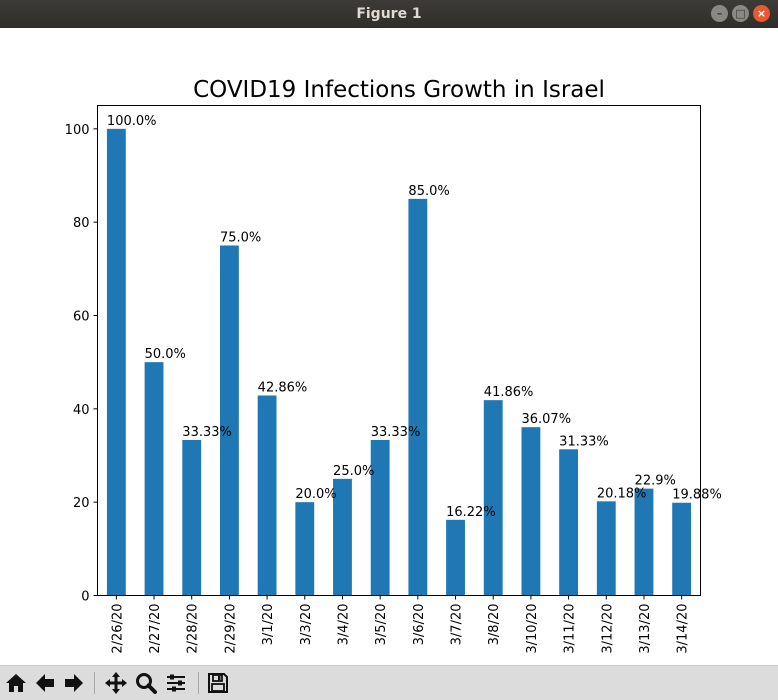 This screenshot has height=700, width=778. What do you see at coordinates (230, 629) in the screenshot?
I see `x-tick-label: 2/29/20` at bounding box center [230, 629].